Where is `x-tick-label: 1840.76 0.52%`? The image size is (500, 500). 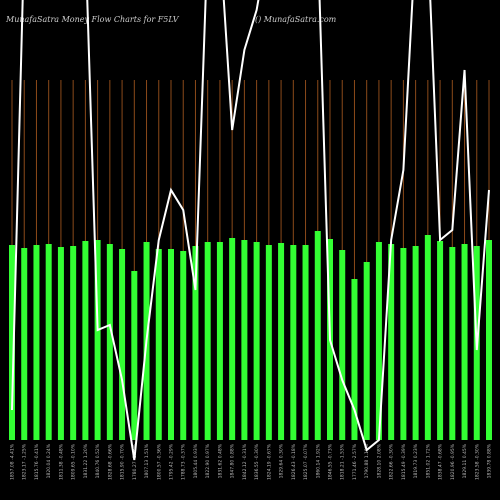 x-tick-label: 1840.76 0.52% is located at coordinates (98, 460).